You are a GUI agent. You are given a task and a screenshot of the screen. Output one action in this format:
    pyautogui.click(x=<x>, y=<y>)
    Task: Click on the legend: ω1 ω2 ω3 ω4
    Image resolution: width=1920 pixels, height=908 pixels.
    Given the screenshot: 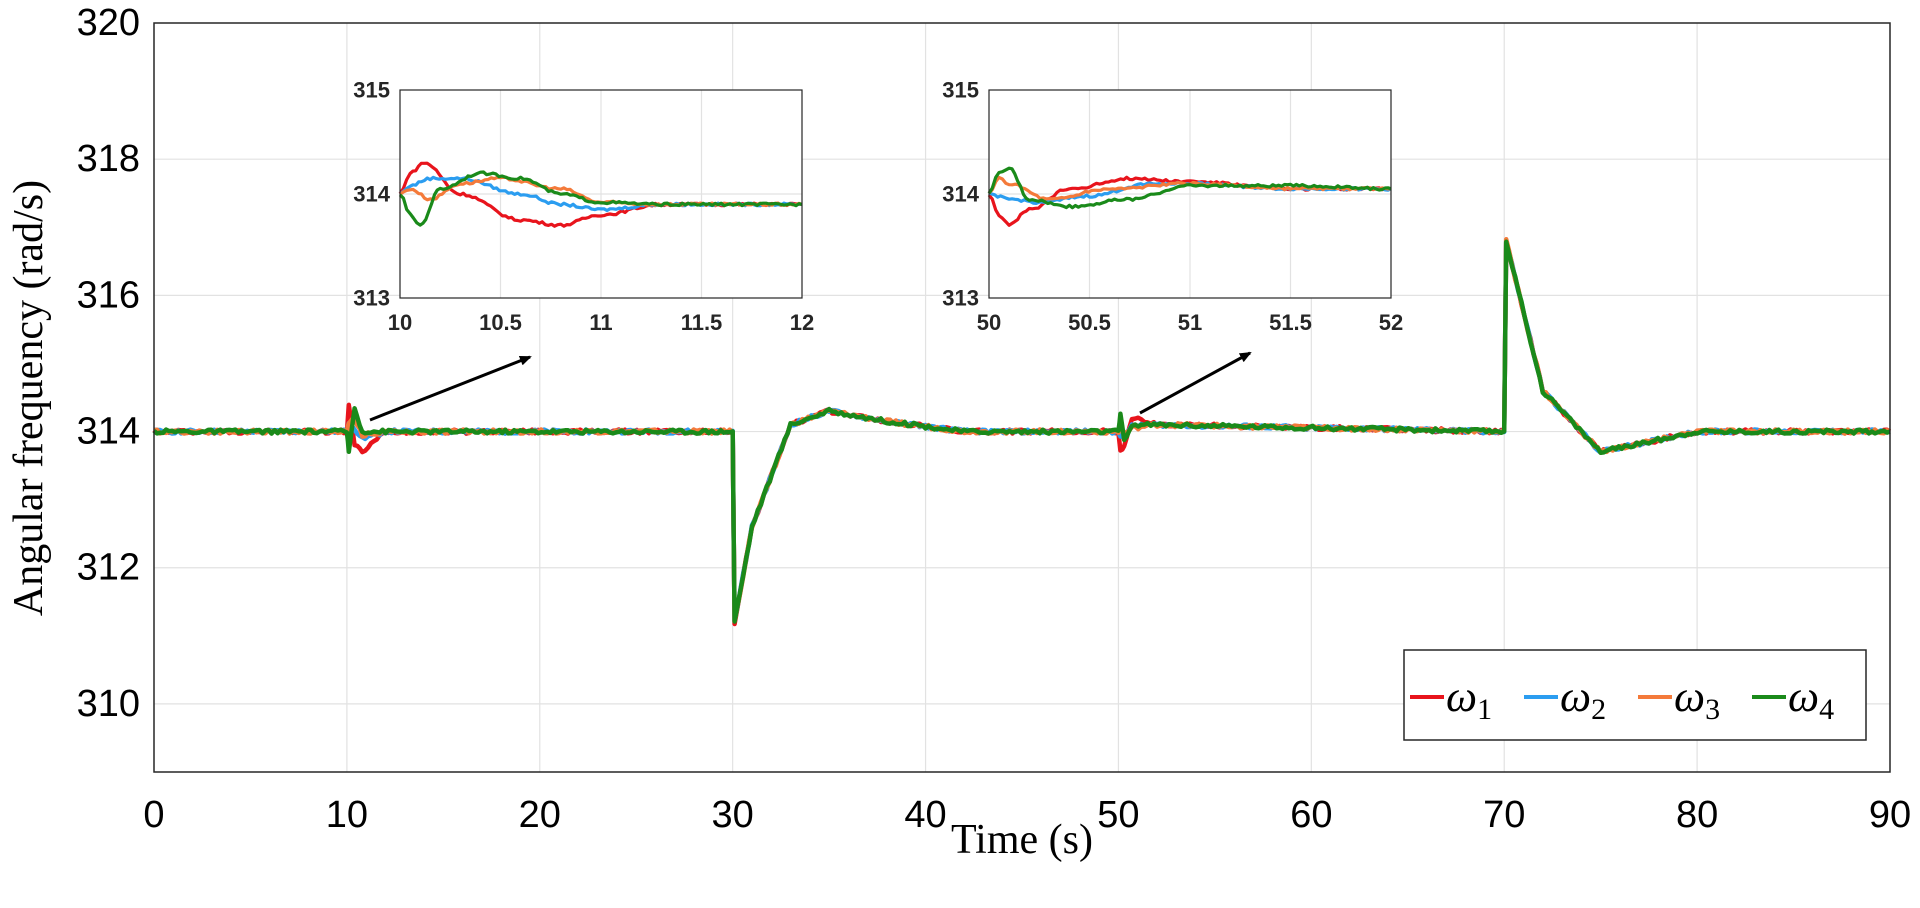 What is the action you would take?
    pyautogui.click(x=1635, y=695)
    